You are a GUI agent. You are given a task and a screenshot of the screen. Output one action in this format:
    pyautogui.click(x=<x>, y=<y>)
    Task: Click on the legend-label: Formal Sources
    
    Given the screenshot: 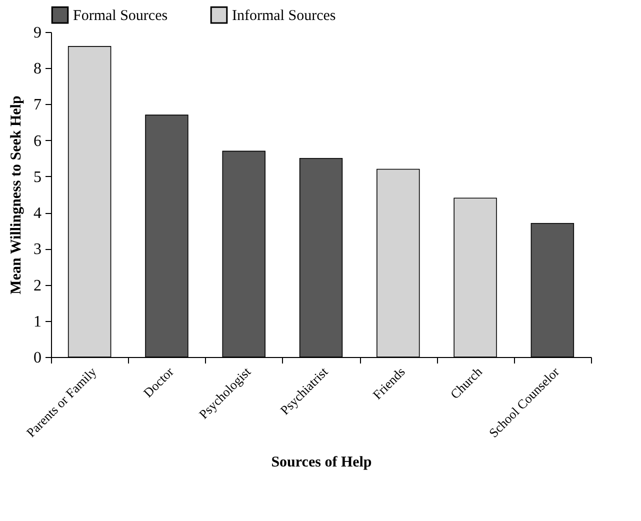 What is the action you would take?
    pyautogui.click(x=120, y=16)
    